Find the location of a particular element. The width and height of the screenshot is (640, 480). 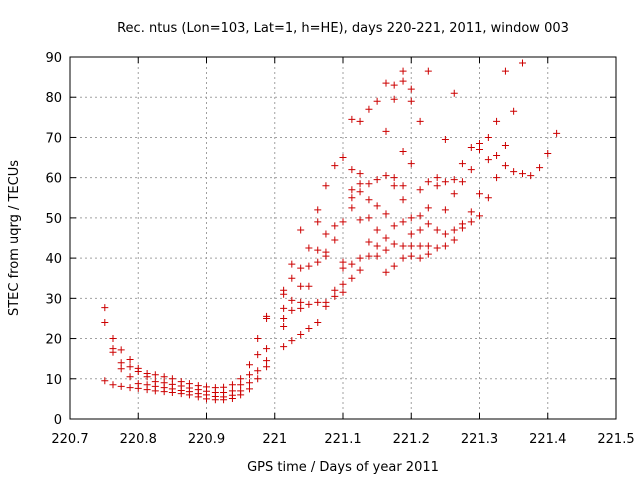

y-axis-label: STEC from uqrg / TECUs is located at coordinates (14, 238).